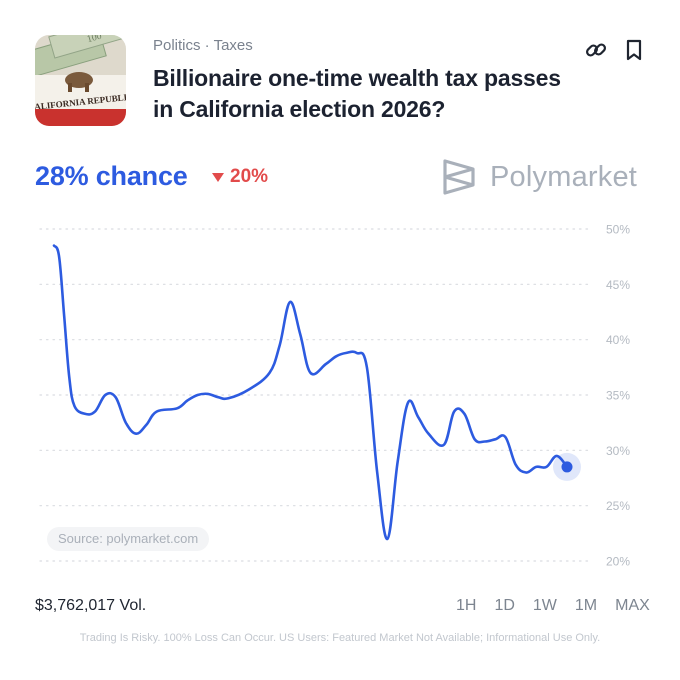 This screenshot has height=680, width=680. I want to click on svg-text: 100, so click(94, 40).